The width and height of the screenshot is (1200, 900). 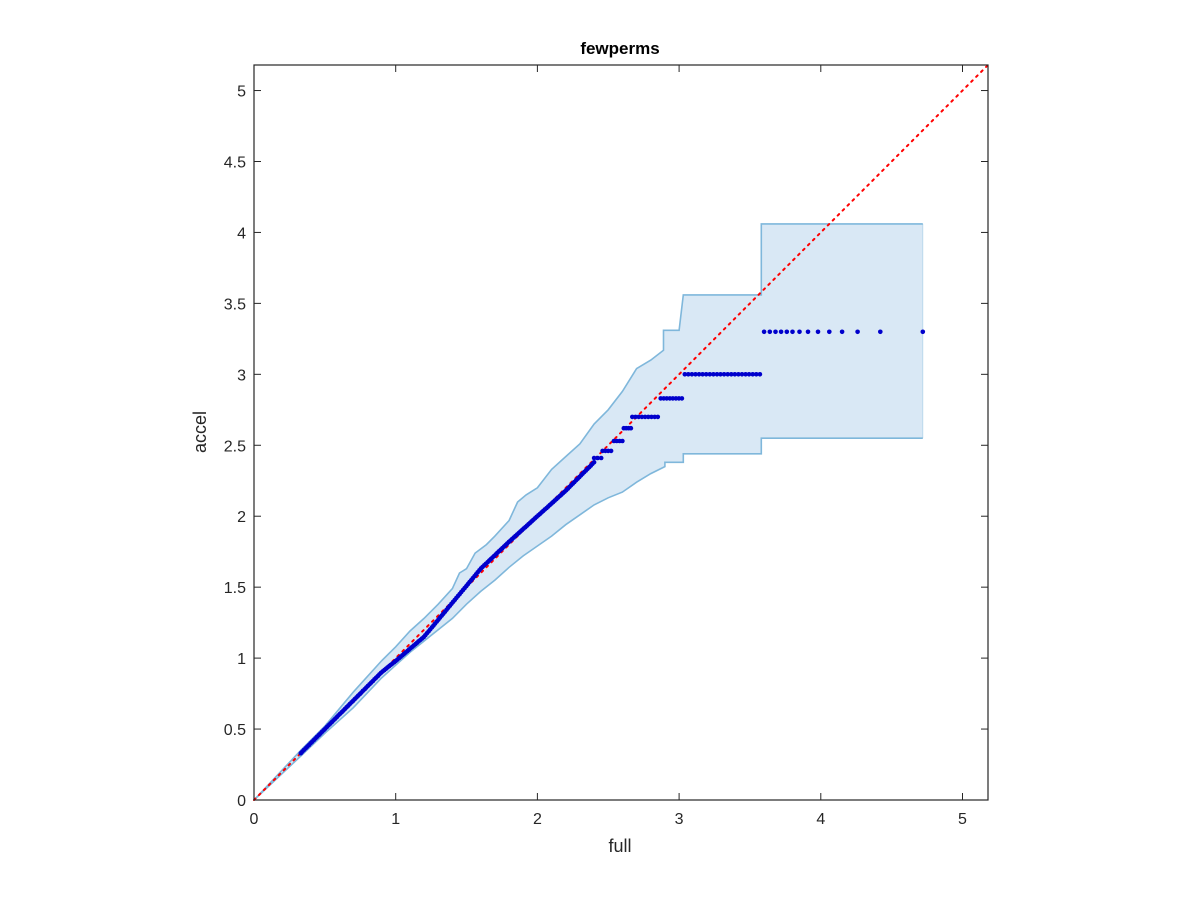 What do you see at coordinates (241, 233) in the screenshot?
I see `y-tick-label: 4` at bounding box center [241, 233].